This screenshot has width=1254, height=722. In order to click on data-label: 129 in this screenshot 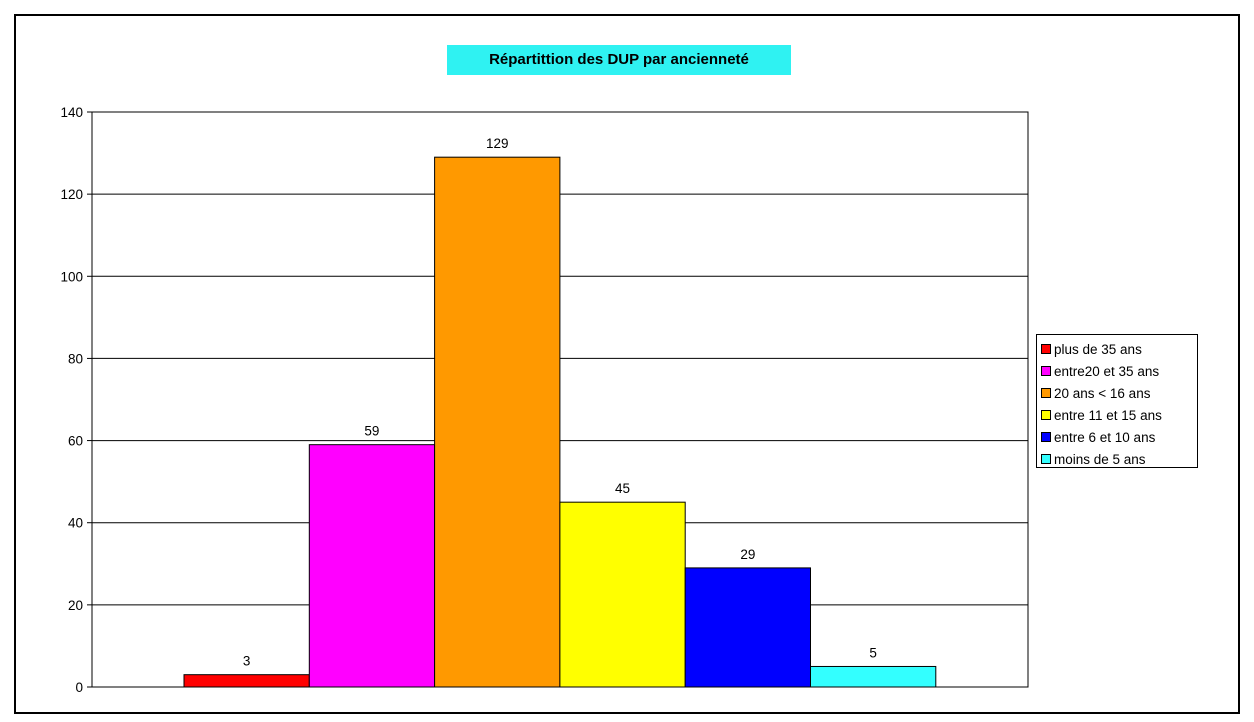, I will do `click(497, 143)`.